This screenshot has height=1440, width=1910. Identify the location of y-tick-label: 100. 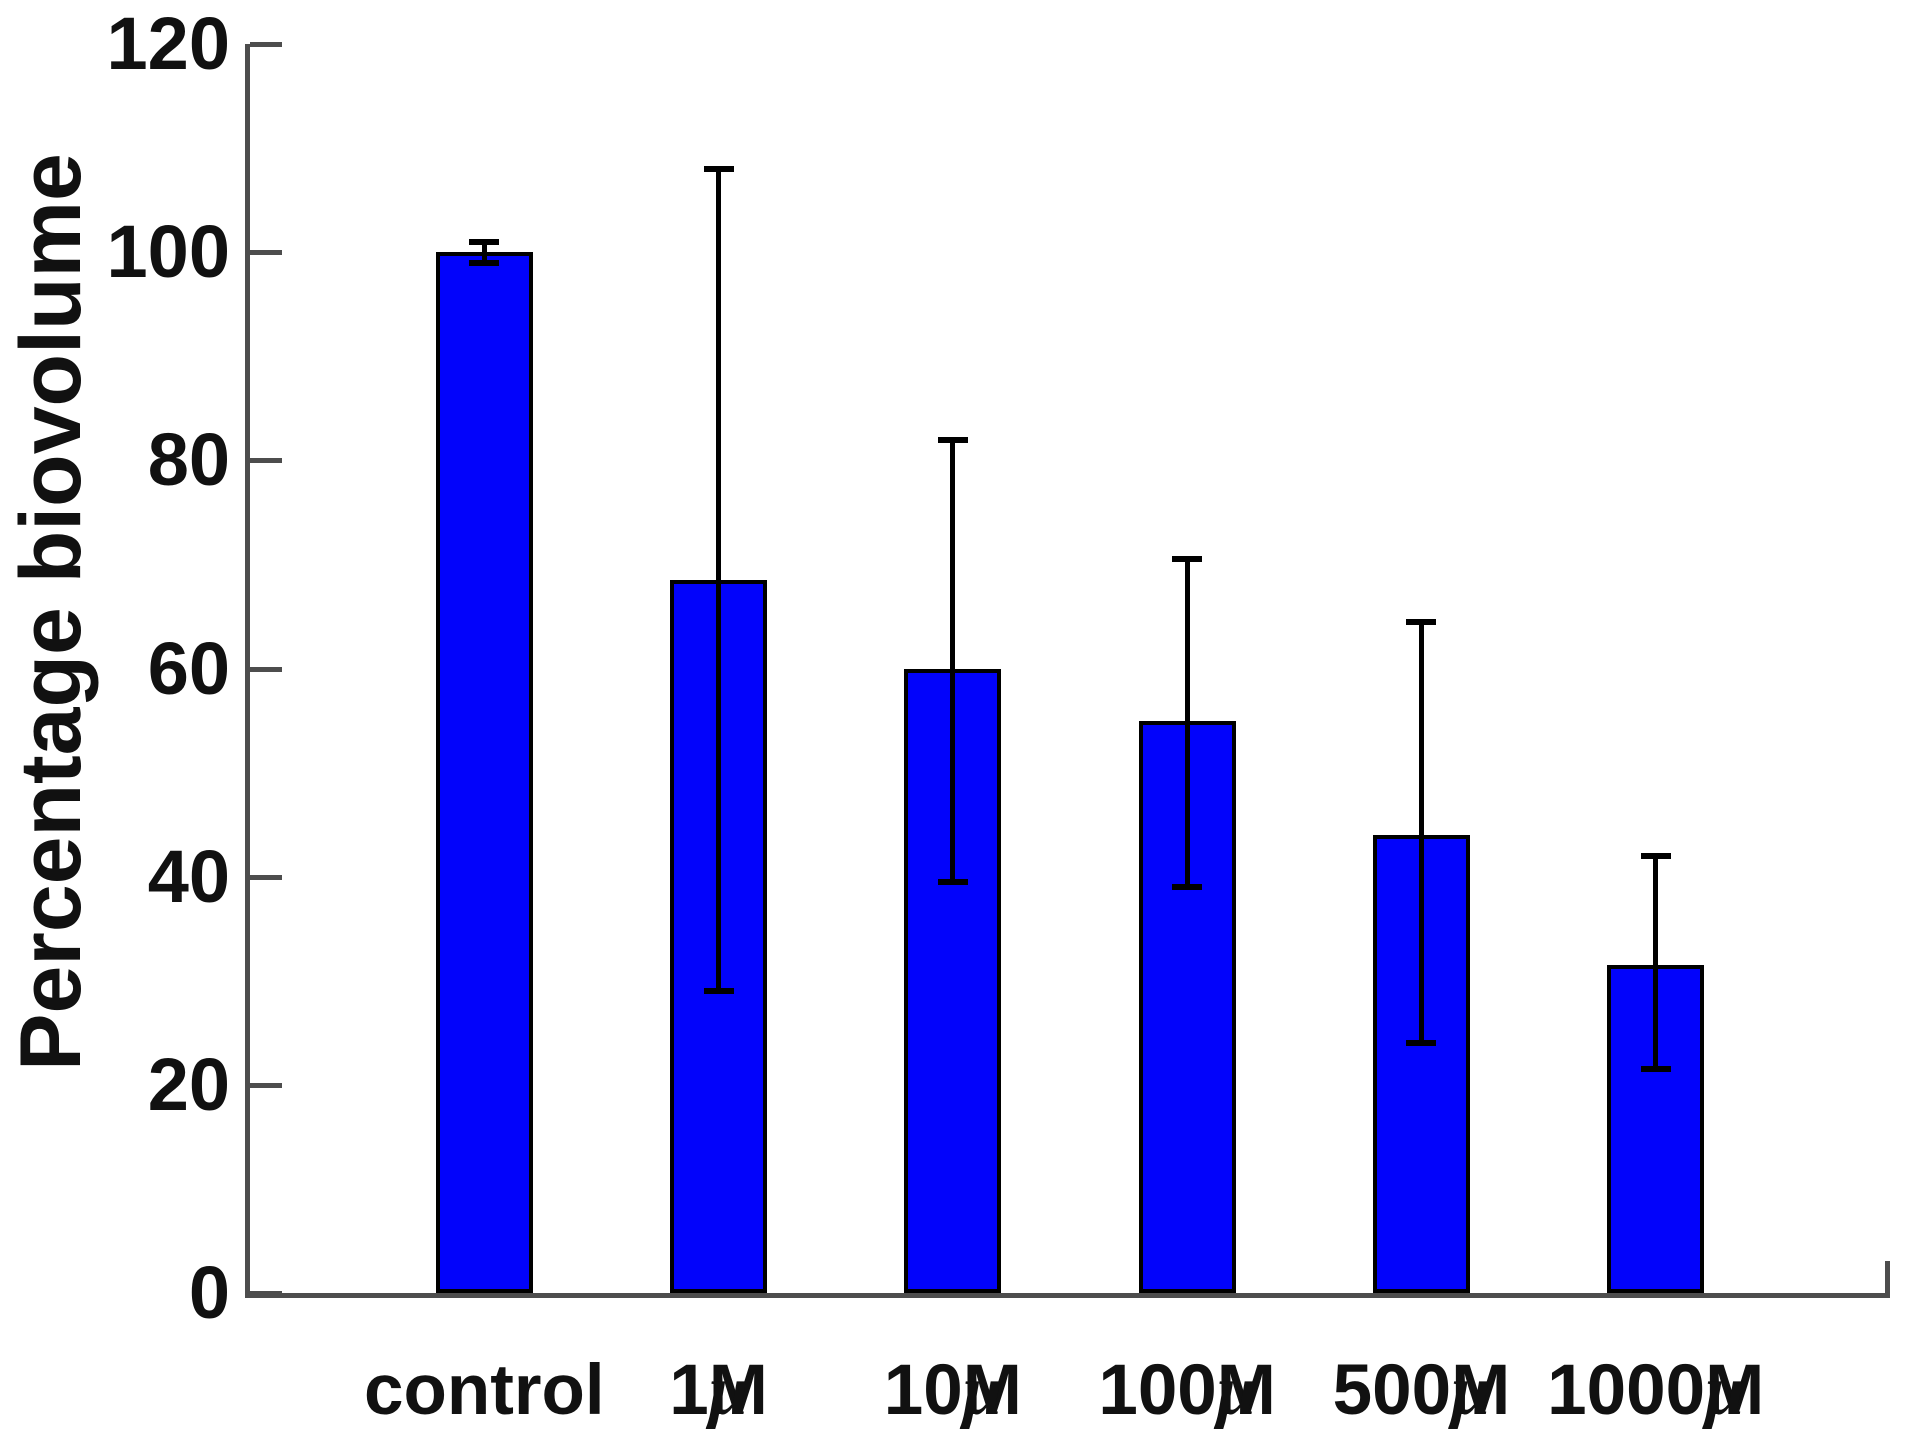
(168, 252).